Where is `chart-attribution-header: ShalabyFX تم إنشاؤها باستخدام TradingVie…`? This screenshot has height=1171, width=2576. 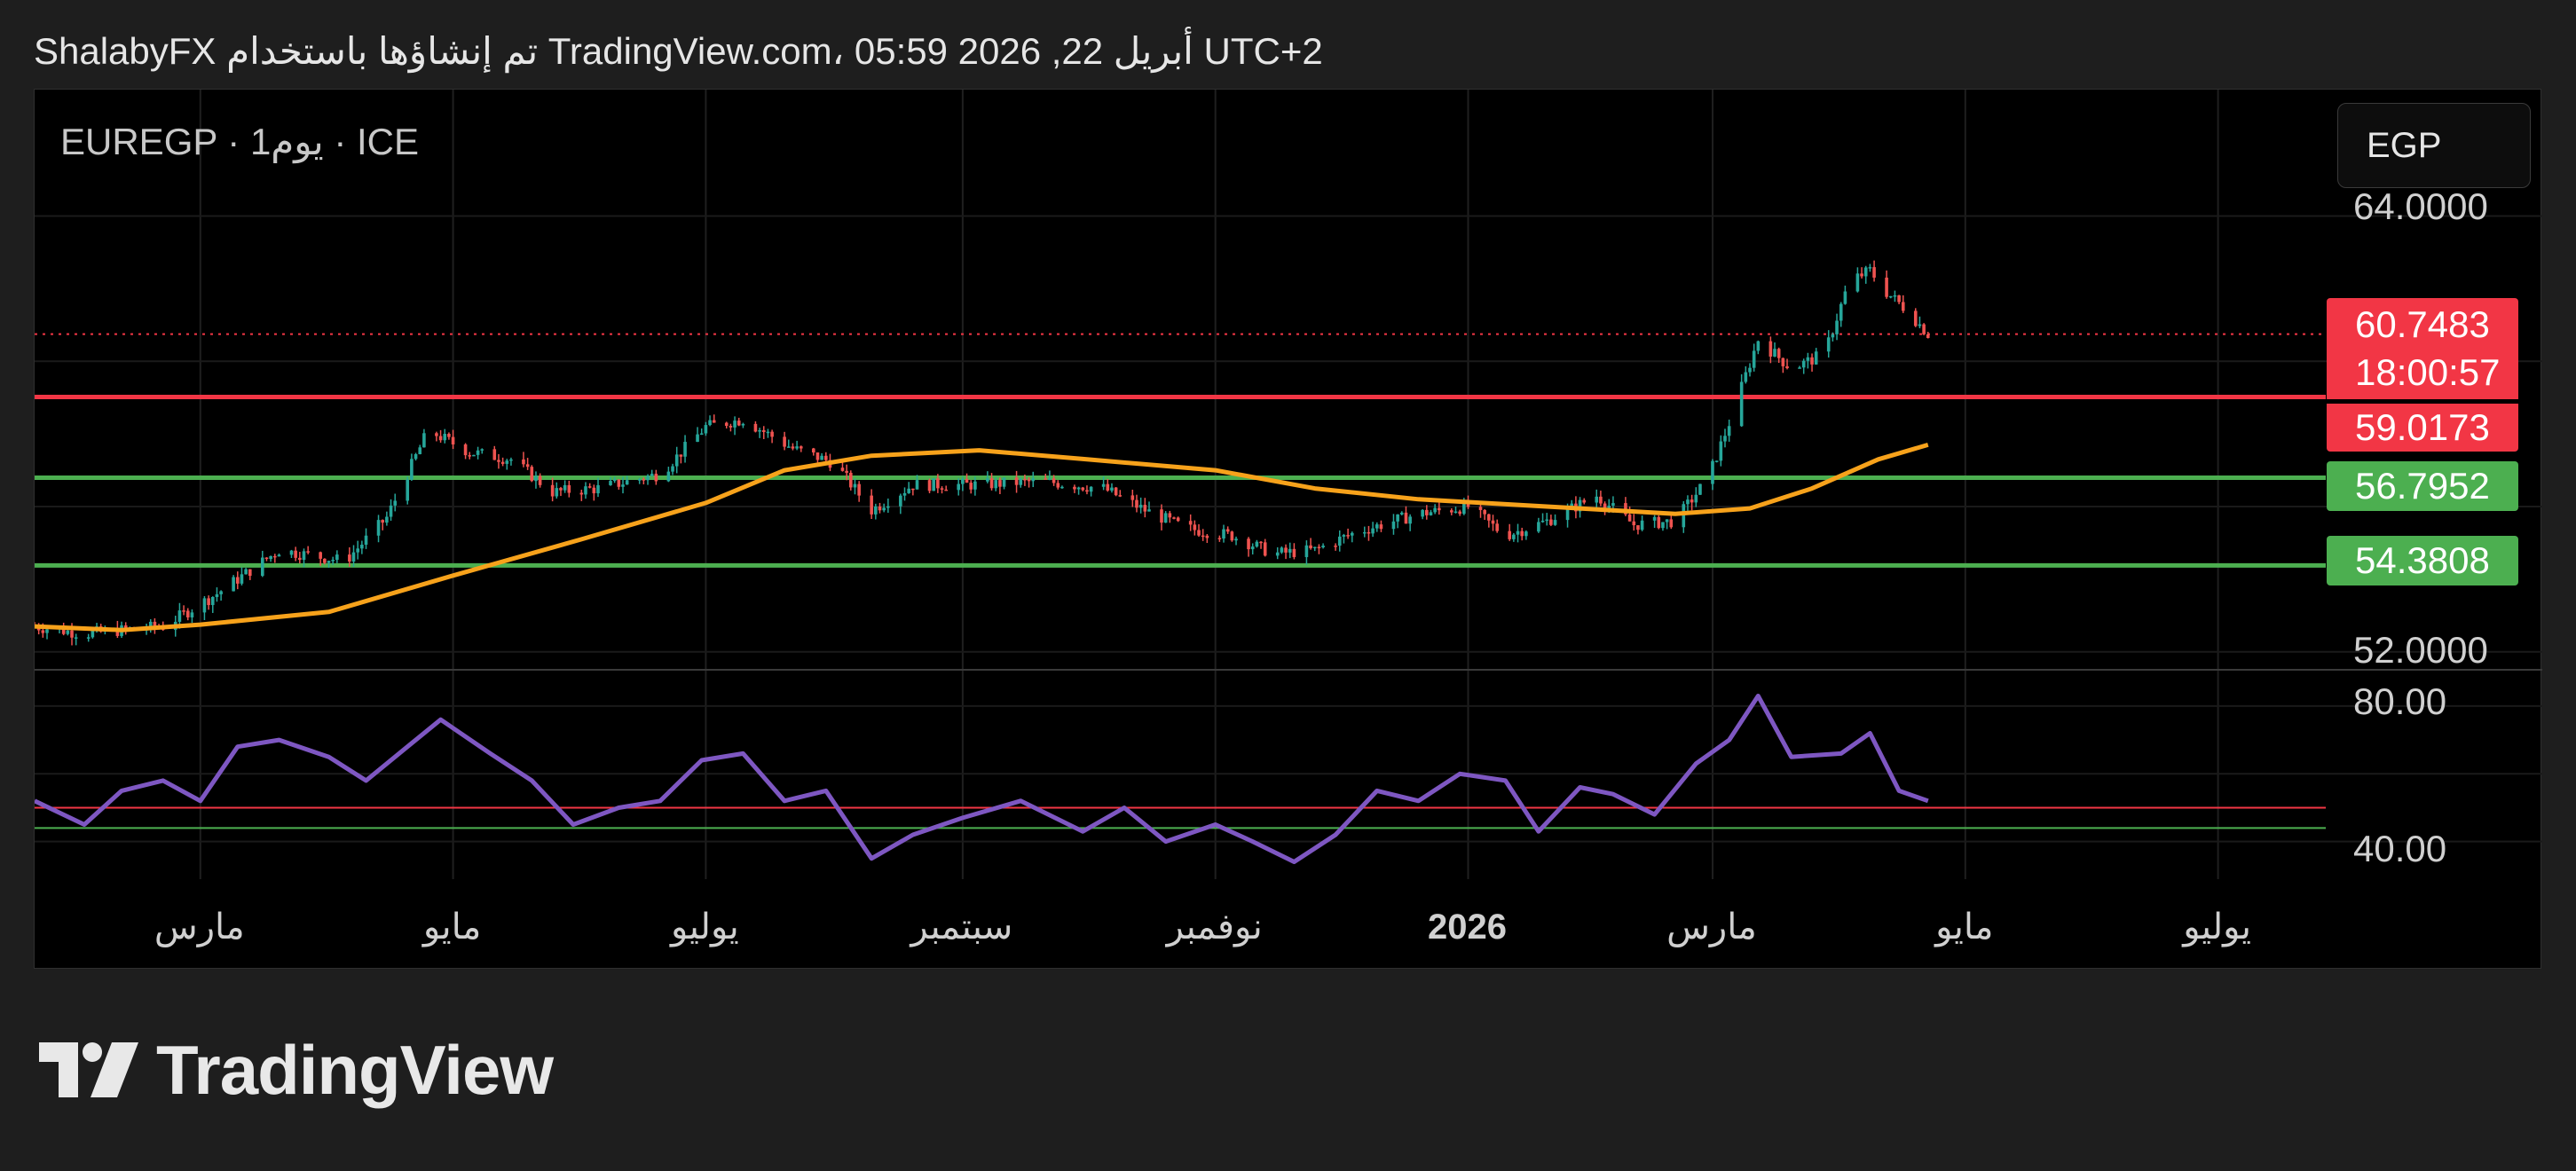
chart-attribution-header: ShalabyFX تم إنشاؤها باستخدام TradingVie… is located at coordinates (678, 51).